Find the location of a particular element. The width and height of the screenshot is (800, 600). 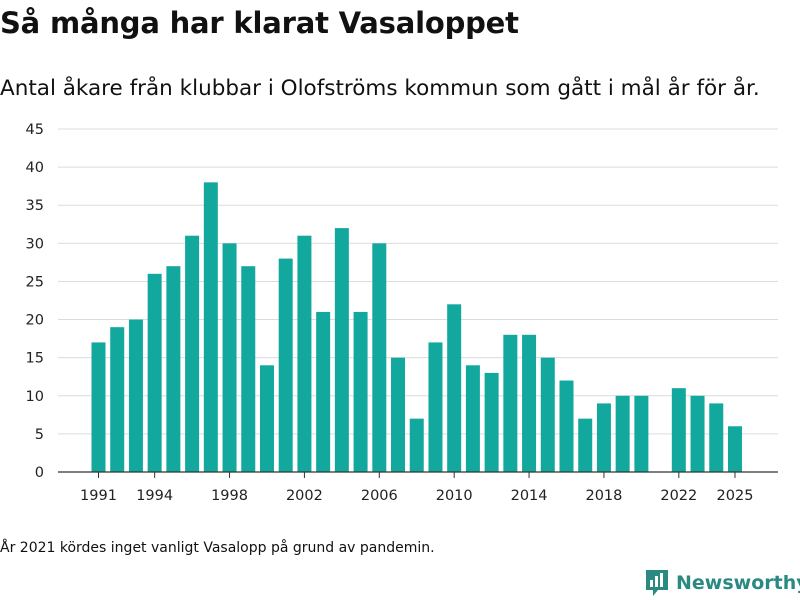

x-tick-label: 1994 is located at coordinates (154, 496).